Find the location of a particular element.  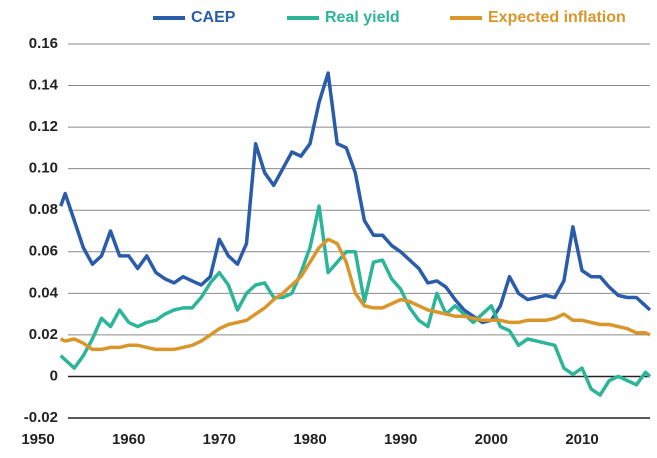

x-tick-label: 2000 is located at coordinates (491, 439).